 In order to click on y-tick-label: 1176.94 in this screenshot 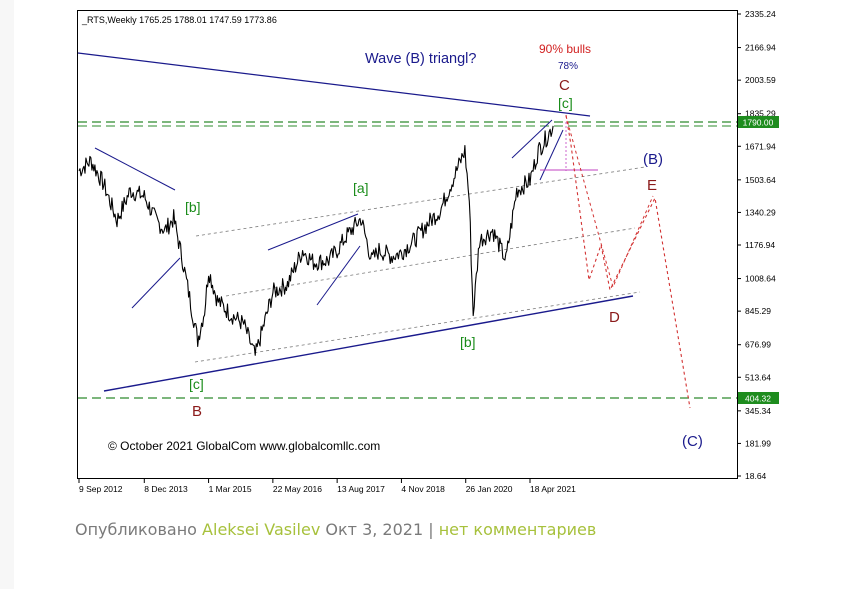, I will do `click(760, 245)`.